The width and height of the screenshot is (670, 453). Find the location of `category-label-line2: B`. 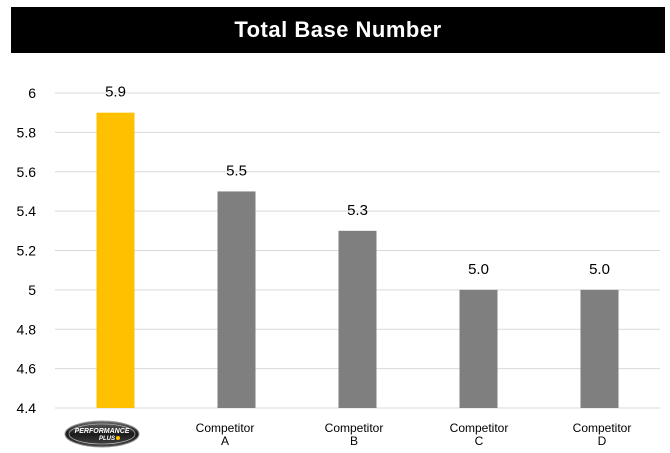

category-label-line2: B is located at coordinates (353, 441).